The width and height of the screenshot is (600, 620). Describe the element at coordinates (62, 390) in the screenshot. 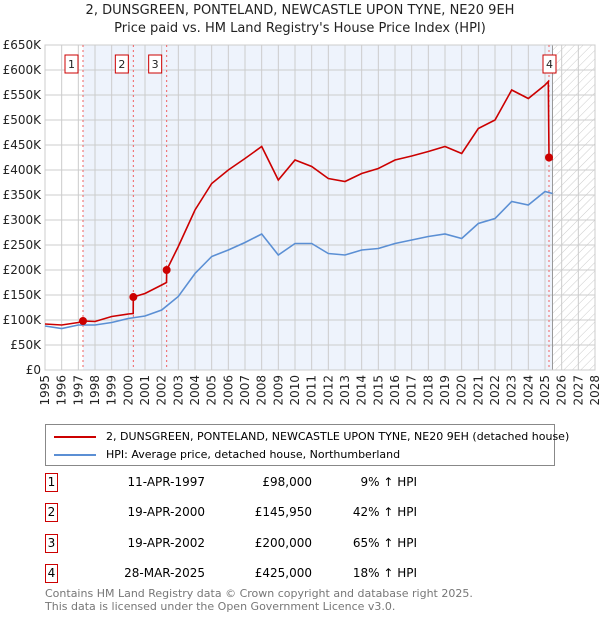

I see `x-tick-label: 1996` at that location.